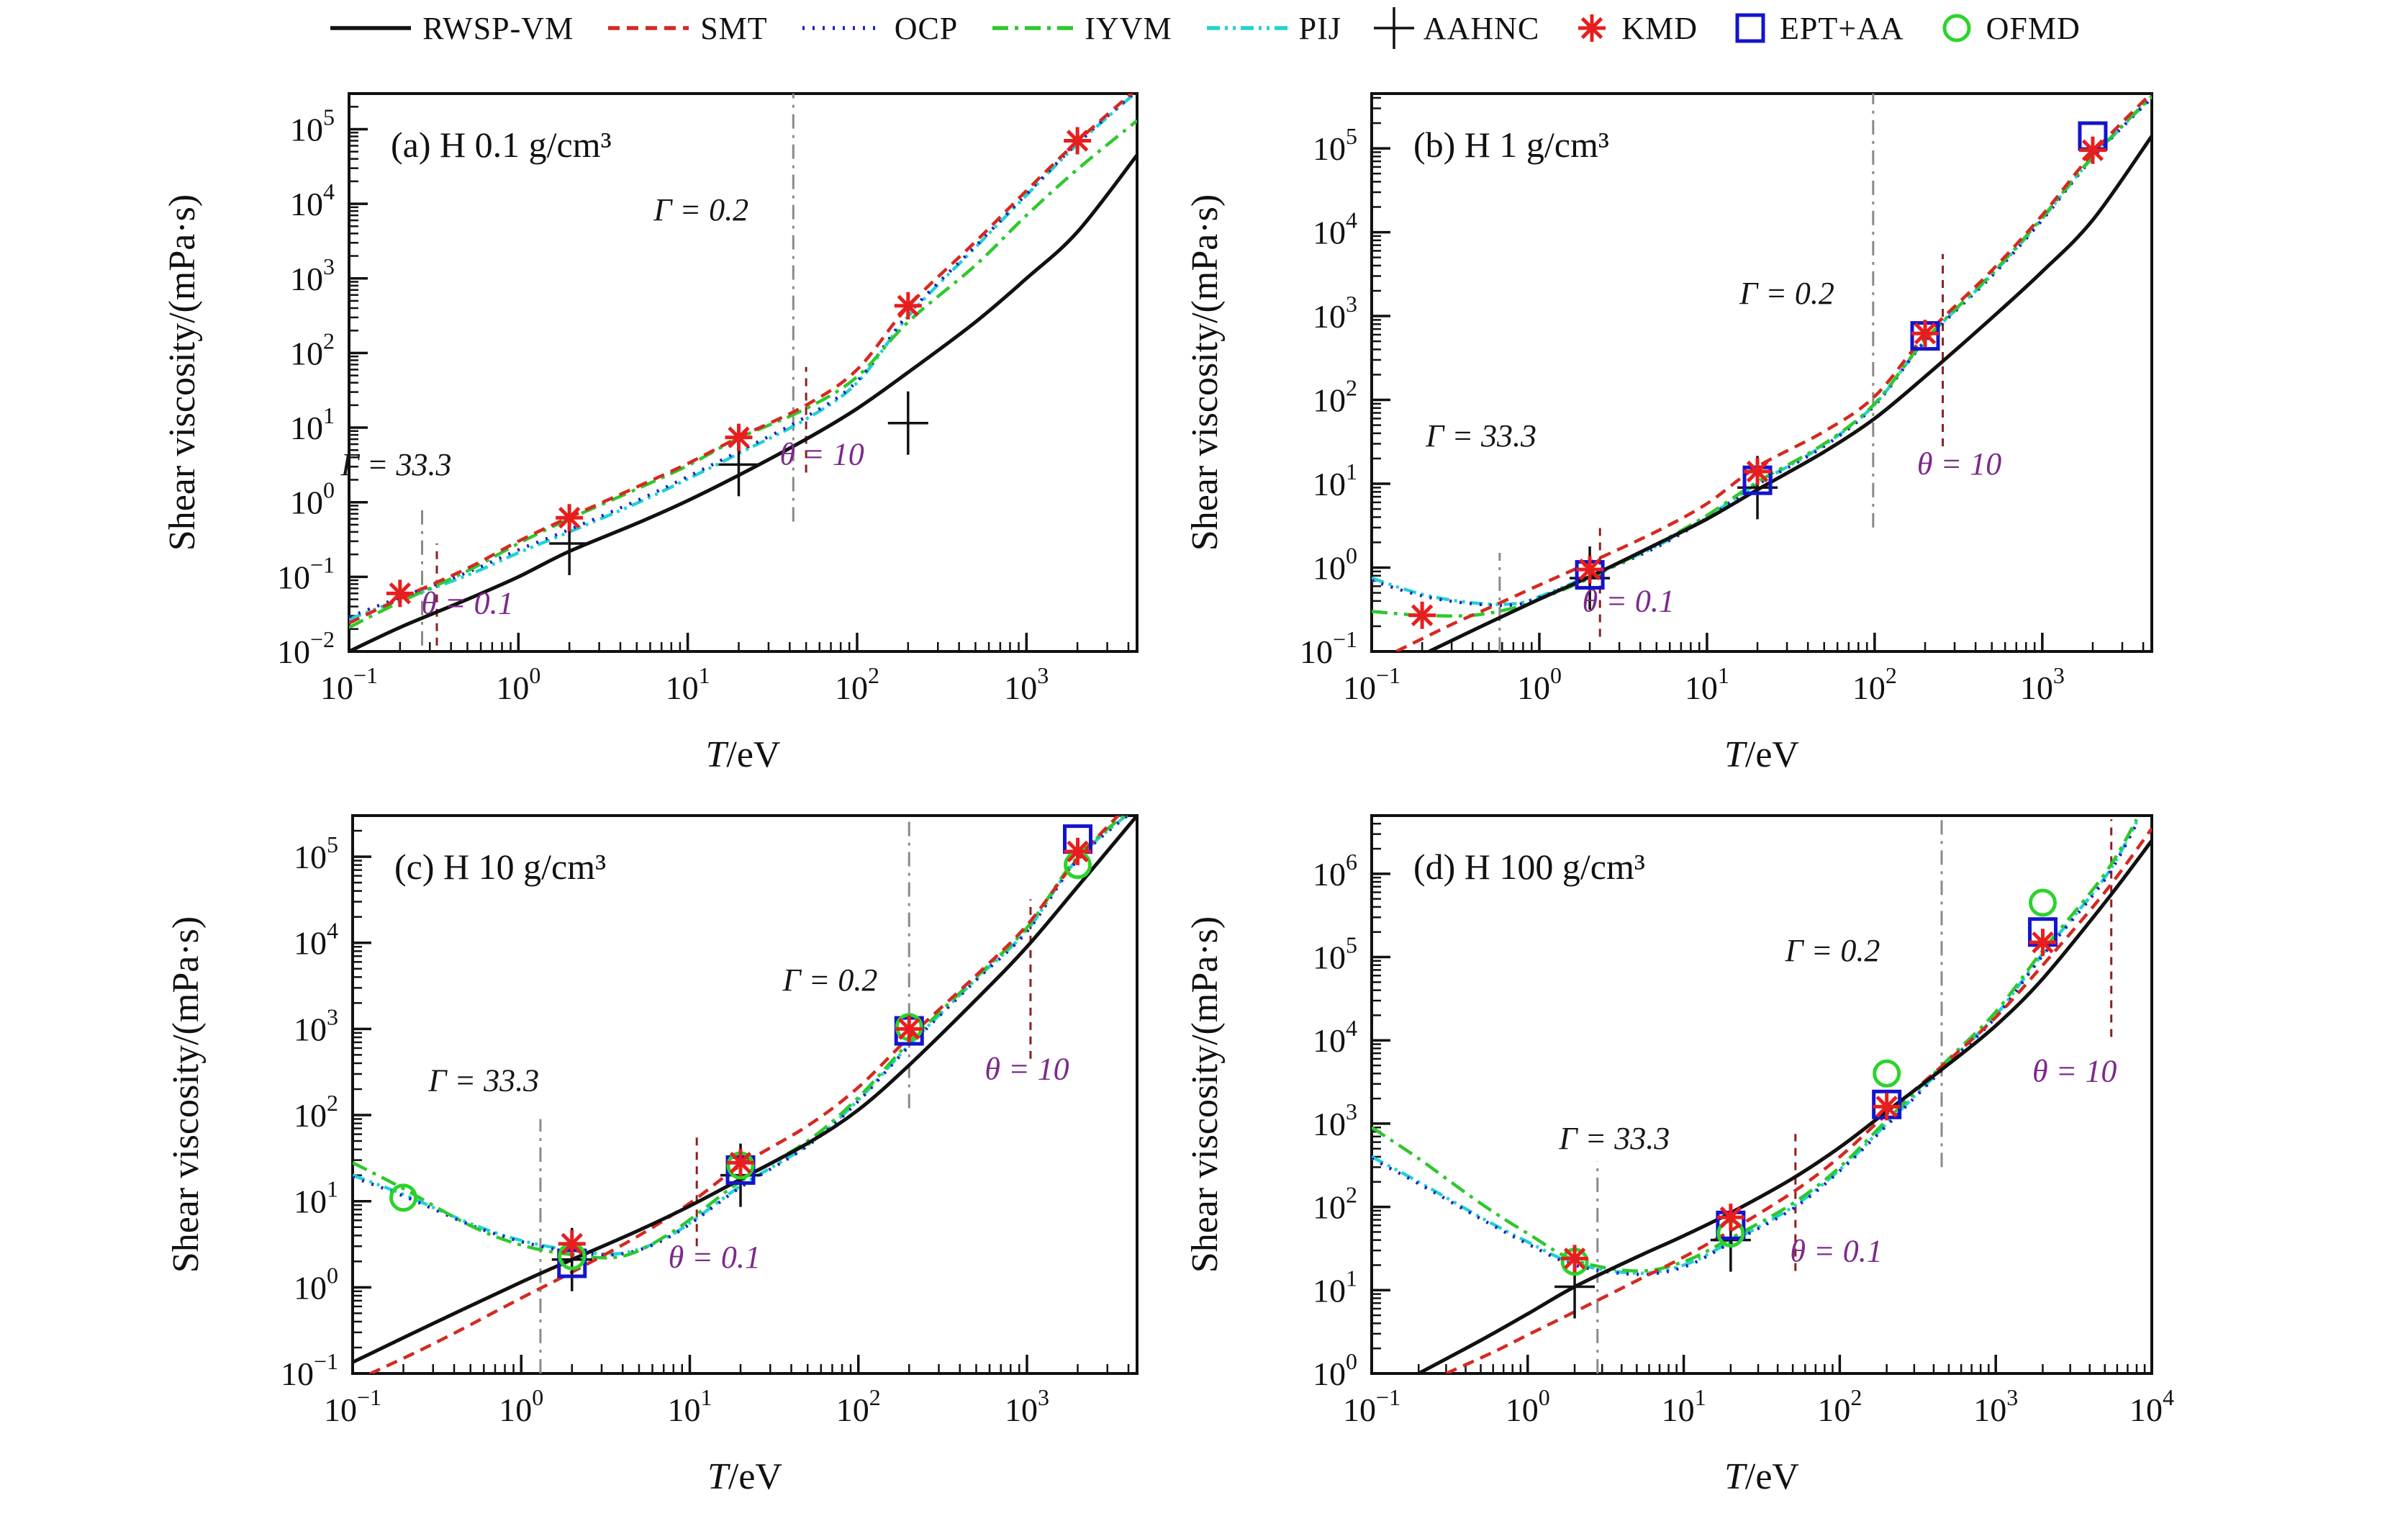  I want to click on panel-title: (c) H 10 g/cm³, so click(500, 867).